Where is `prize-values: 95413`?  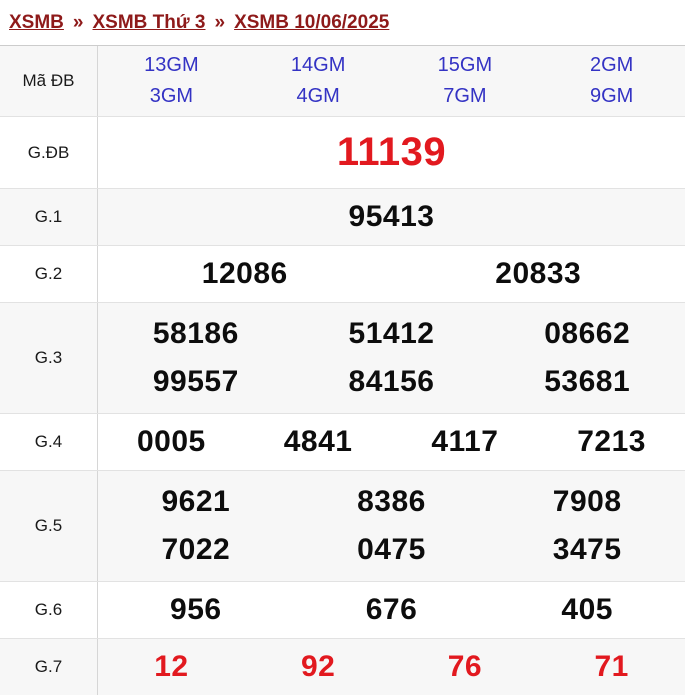 prize-values: 95413 is located at coordinates (391, 217).